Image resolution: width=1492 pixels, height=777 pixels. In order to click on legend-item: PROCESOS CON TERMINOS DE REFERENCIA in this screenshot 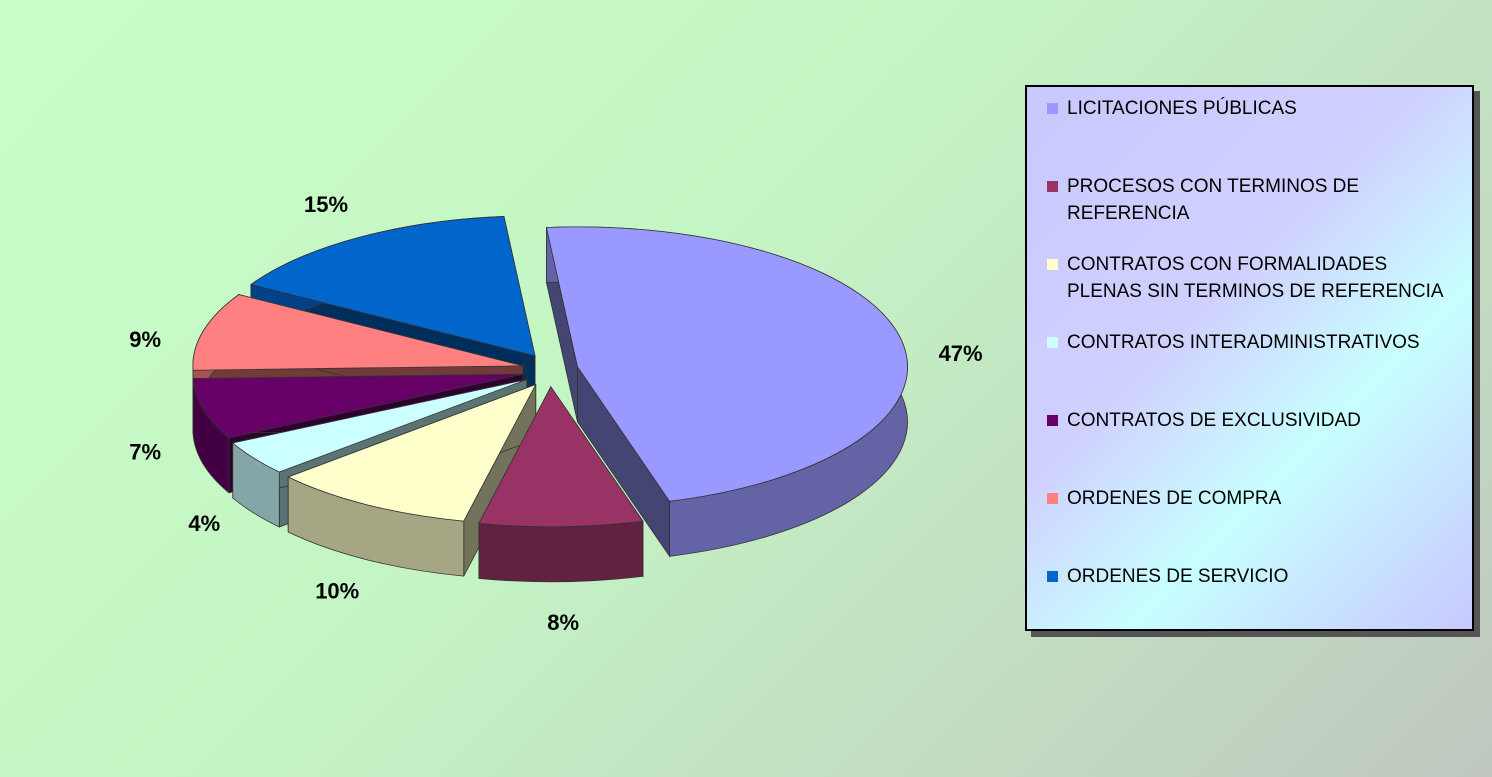, I will do `click(1257, 200)`.